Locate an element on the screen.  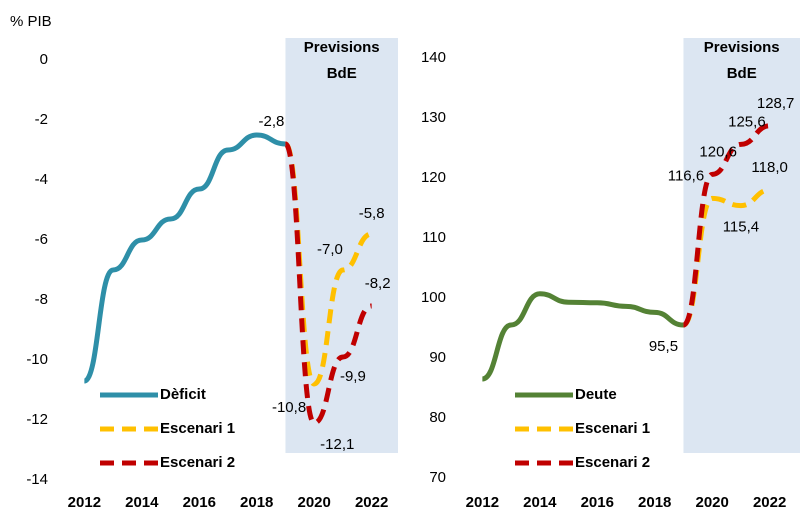
data-label: 128,7 is located at coordinates (776, 103).